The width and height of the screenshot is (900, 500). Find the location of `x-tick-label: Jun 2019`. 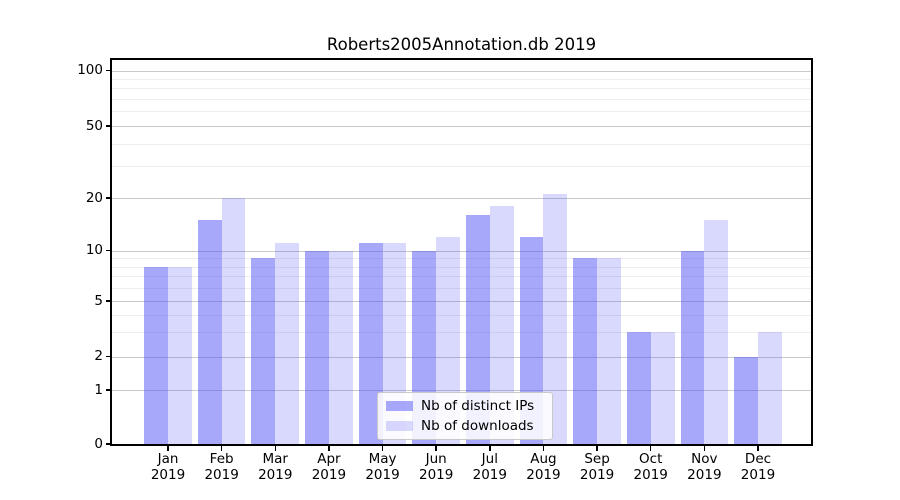

x-tick-label: Jun 2019 is located at coordinates (436, 467).